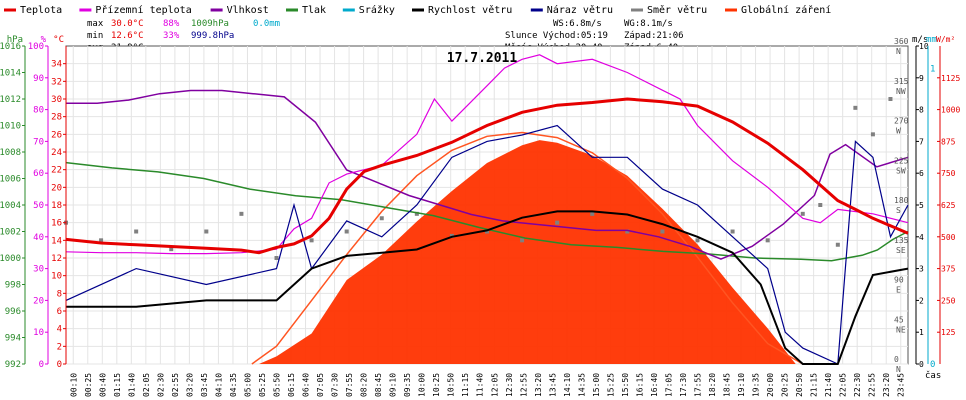  I want to click on wm2-tick-label-2: 375, so click(948, 269).